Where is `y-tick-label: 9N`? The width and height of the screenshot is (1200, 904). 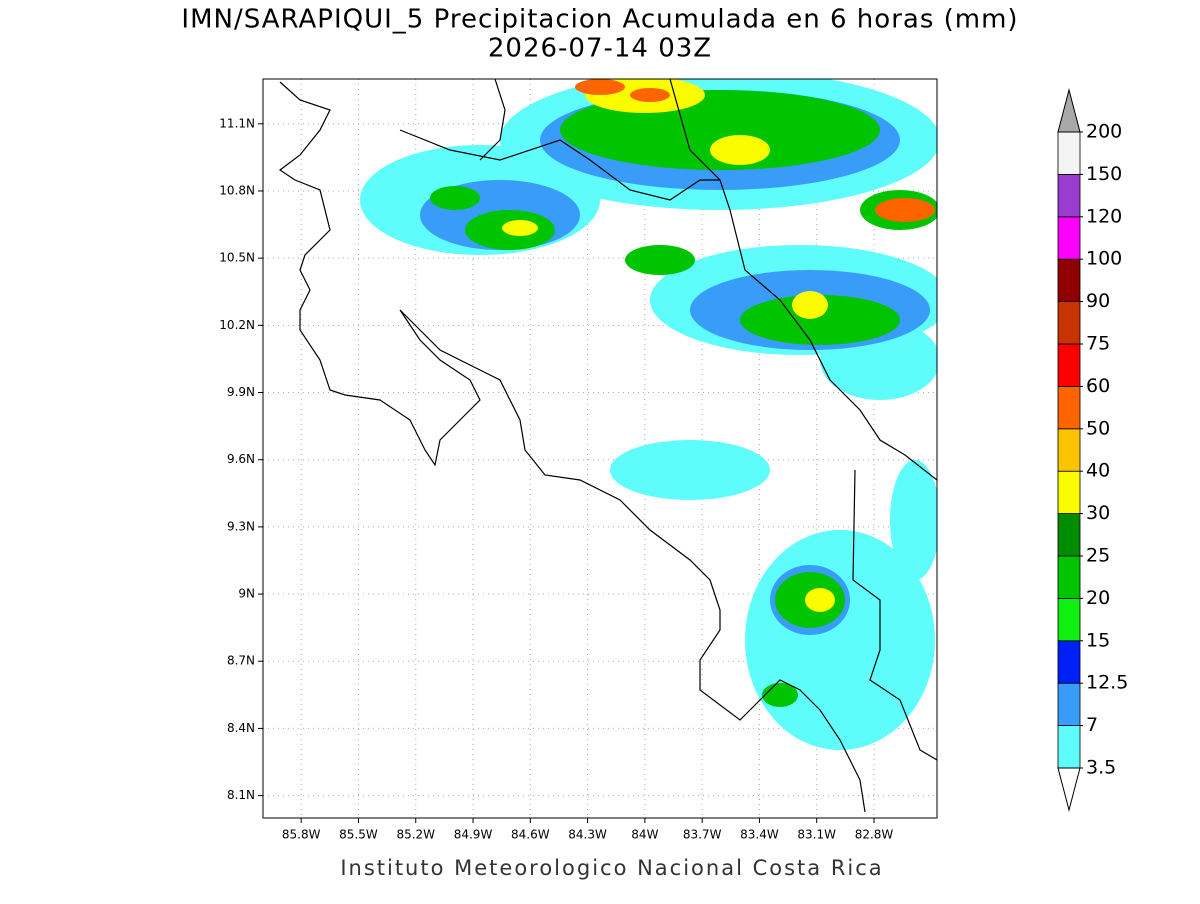
y-tick-label: 9N is located at coordinates (246, 594).